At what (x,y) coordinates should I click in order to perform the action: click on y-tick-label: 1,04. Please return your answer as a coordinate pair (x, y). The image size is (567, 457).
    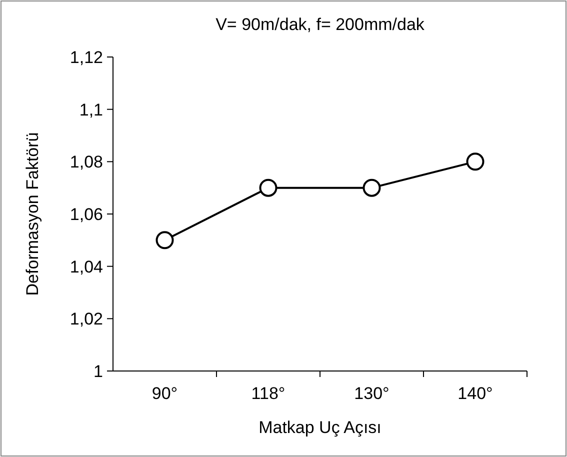
    Looking at the image, I should click on (86, 266).